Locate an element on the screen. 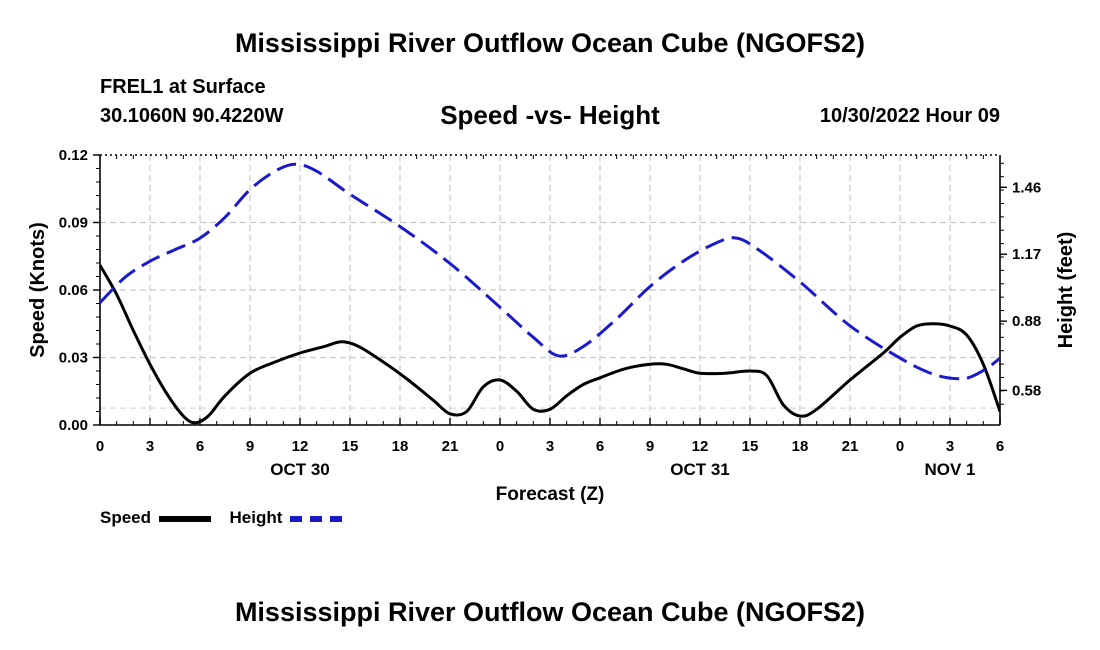 The width and height of the screenshot is (1100, 650). legend-speed-swatch is located at coordinates (184, 518).